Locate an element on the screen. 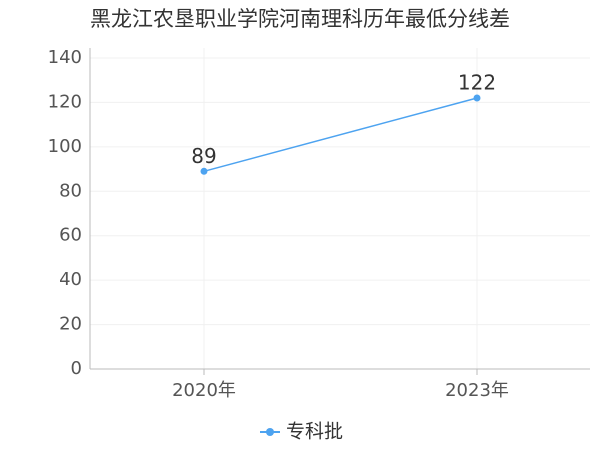 Image resolution: width=600 pixels, height=450 pixels. y-tick-label: 40 is located at coordinates (70, 279).